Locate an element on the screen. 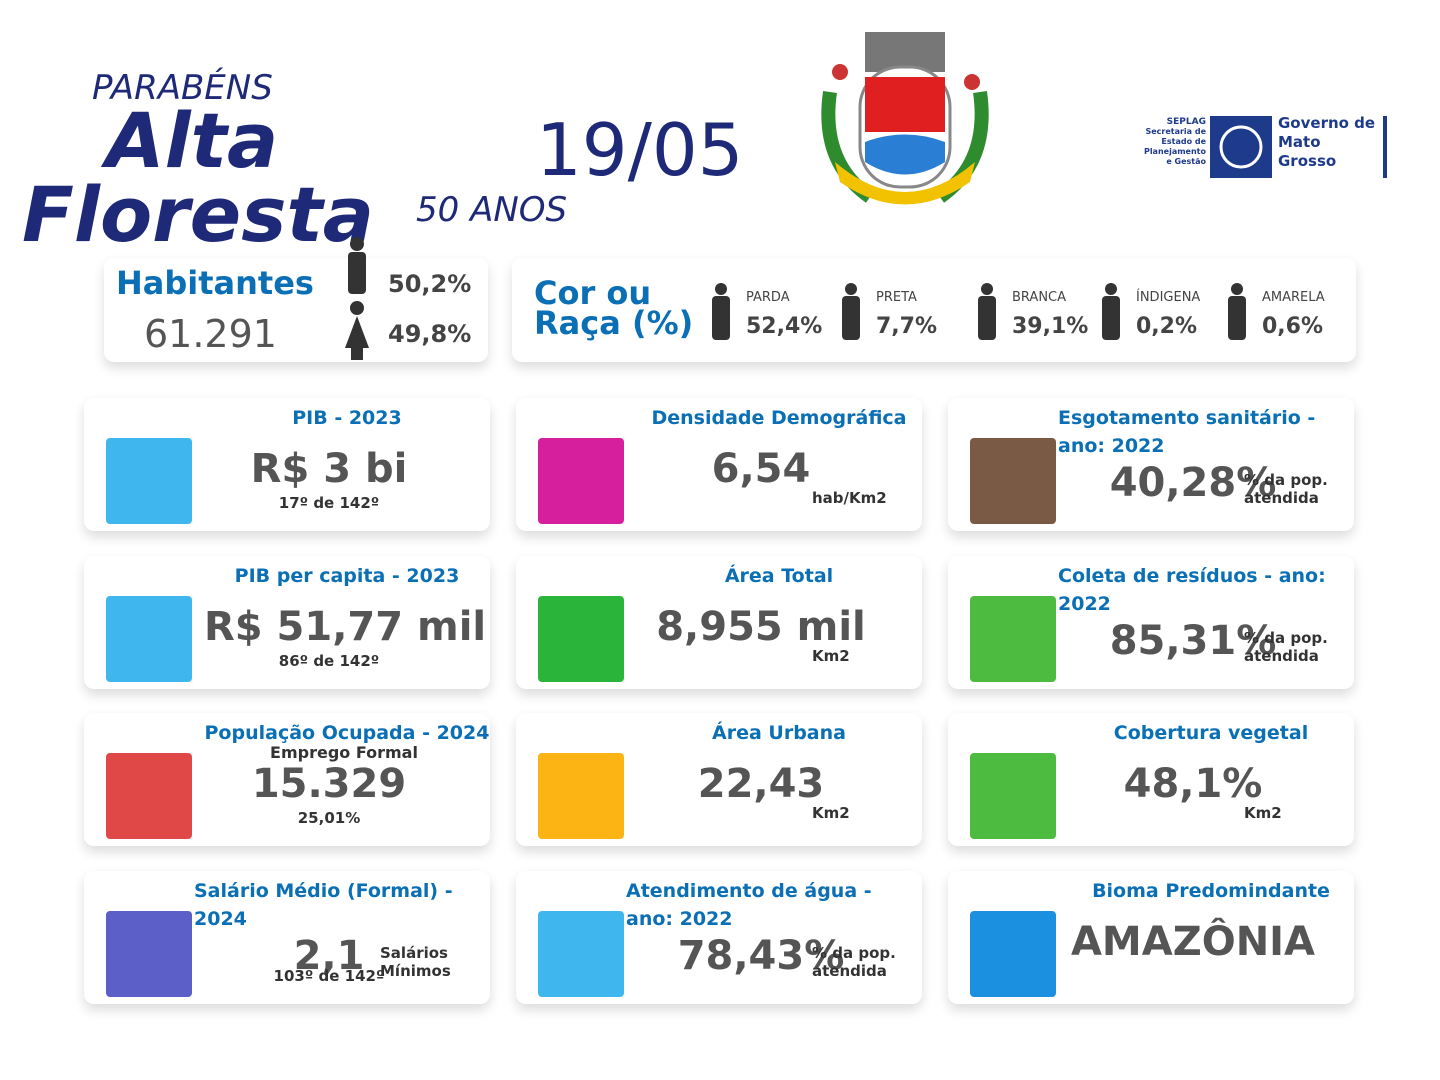 The width and height of the screenshot is (1440, 1080). stat-card: PIB - 2023 R$ 3 bi 17º de 142º is located at coordinates (287, 464).